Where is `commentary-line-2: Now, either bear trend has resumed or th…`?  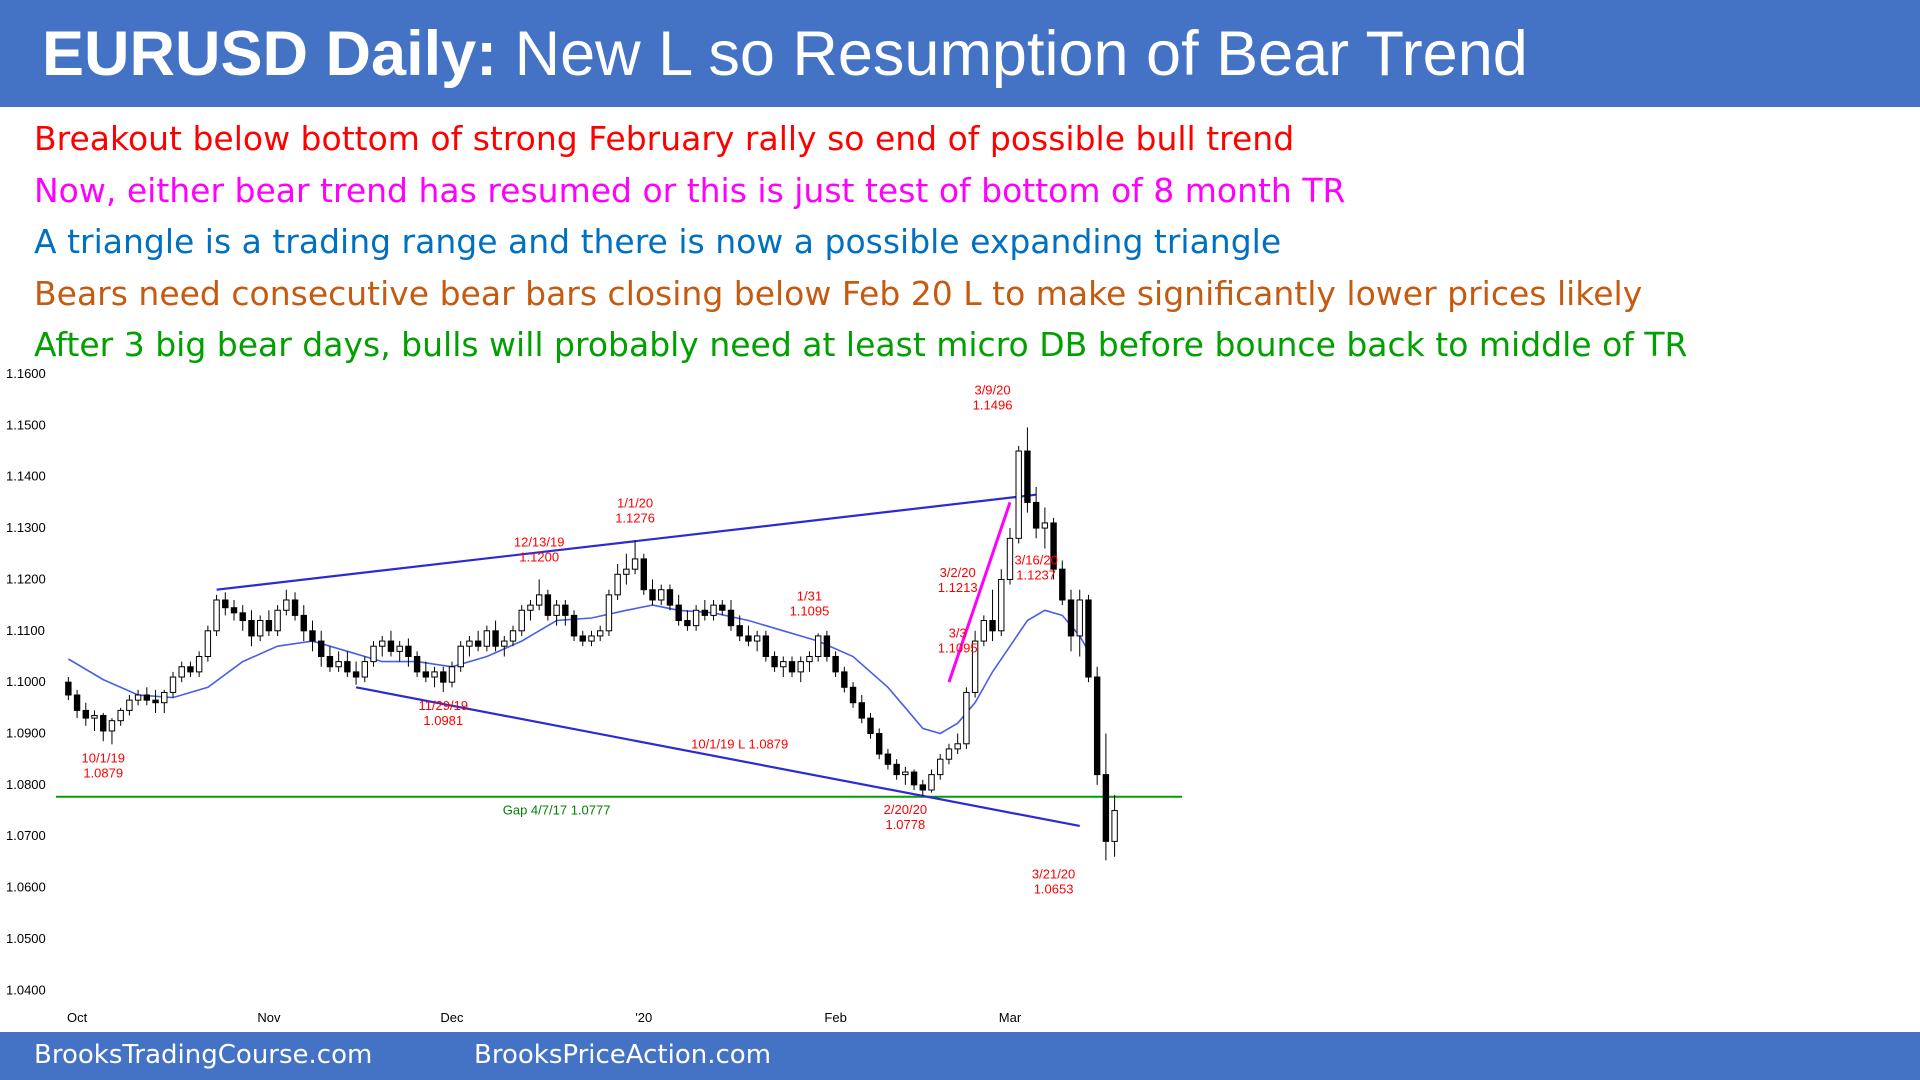
commentary-line-2: Now, either bear trend has resumed or th… is located at coordinates (690, 190).